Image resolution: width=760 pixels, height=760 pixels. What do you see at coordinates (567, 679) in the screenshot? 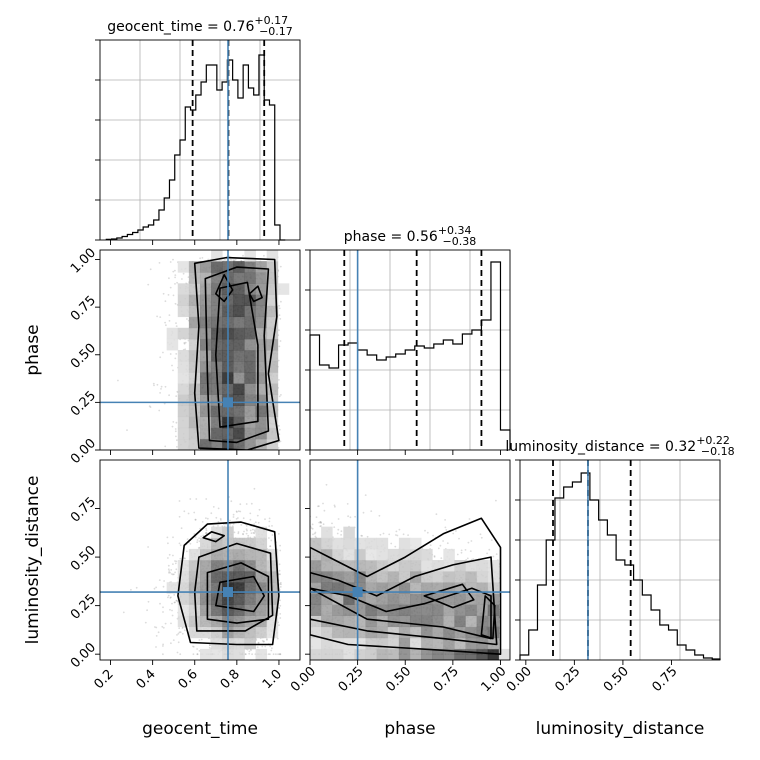
I see `luminosity-distance-hist-xtick-label: 0.25` at bounding box center [567, 679].